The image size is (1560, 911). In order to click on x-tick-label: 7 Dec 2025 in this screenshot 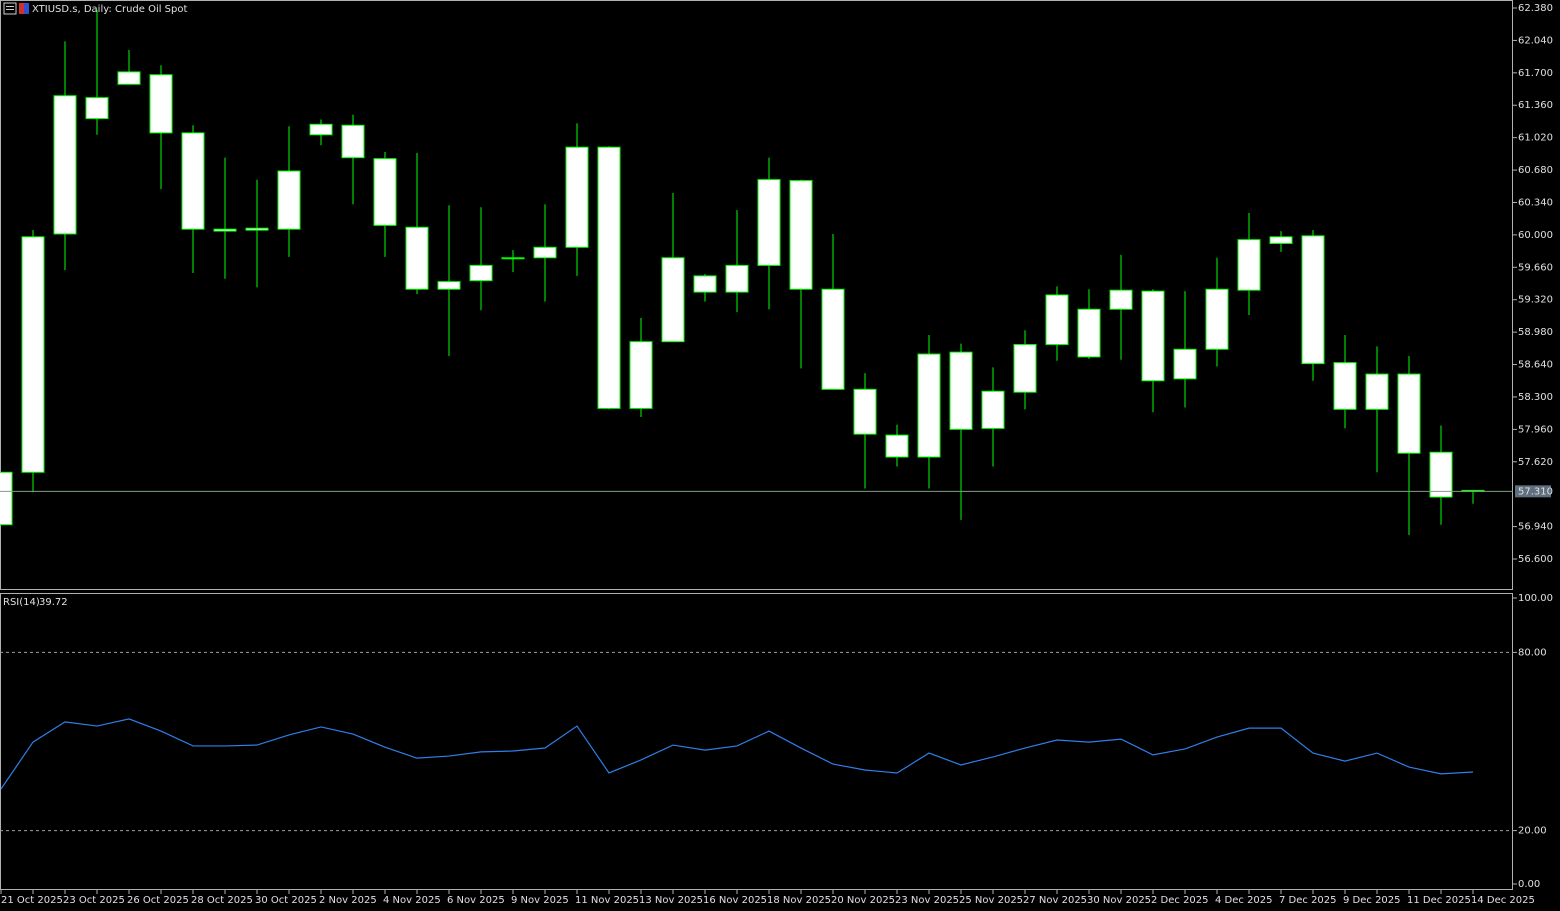, I will do `click(1308, 900)`.